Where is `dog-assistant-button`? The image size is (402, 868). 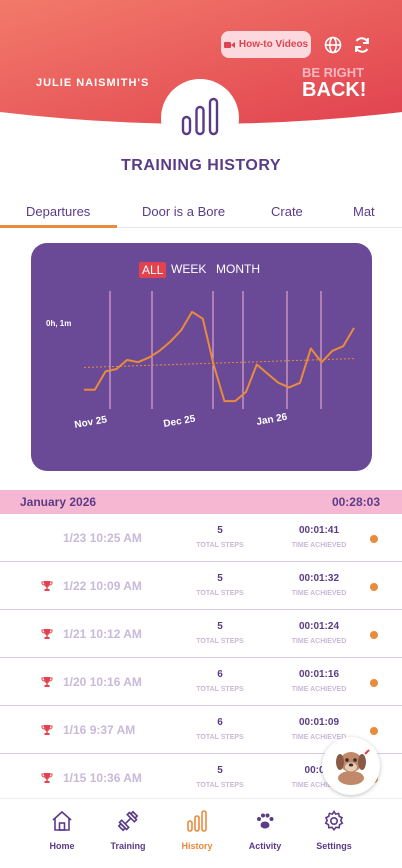
dog-assistant-button is located at coordinates (351, 766).